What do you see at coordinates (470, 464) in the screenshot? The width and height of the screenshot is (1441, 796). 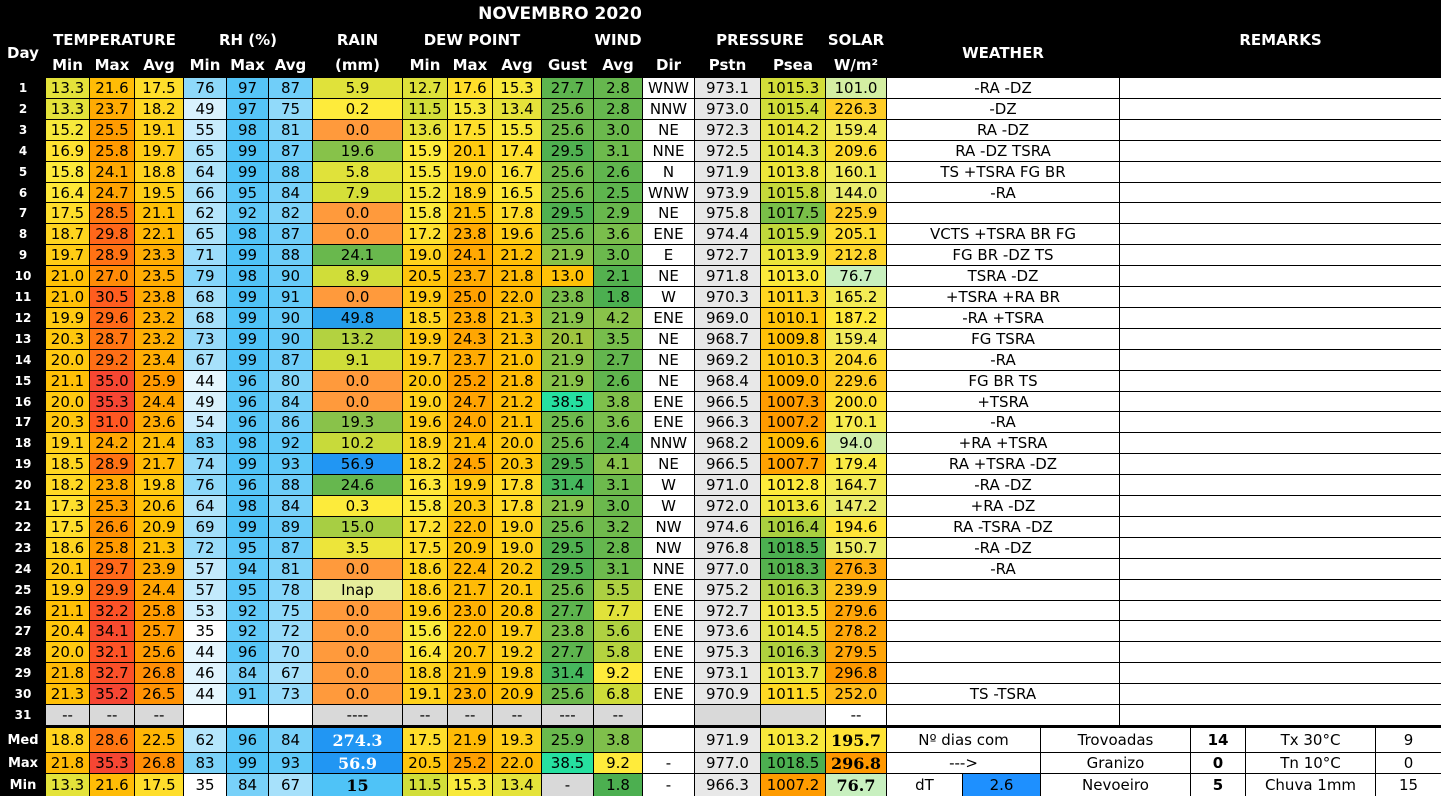 I see `dew-point-max: 24.5` at bounding box center [470, 464].